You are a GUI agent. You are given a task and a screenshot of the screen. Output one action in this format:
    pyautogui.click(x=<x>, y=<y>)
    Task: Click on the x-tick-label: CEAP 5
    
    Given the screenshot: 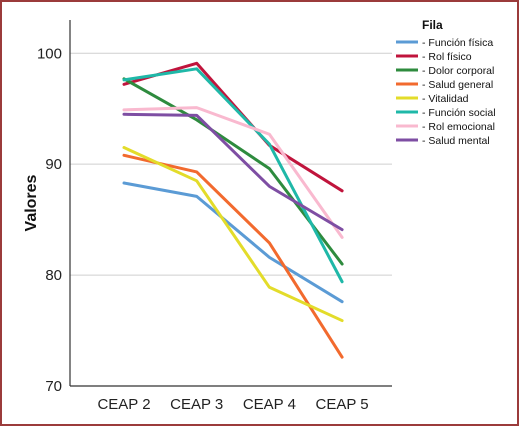 What is the action you would take?
    pyautogui.click(x=342, y=404)
    